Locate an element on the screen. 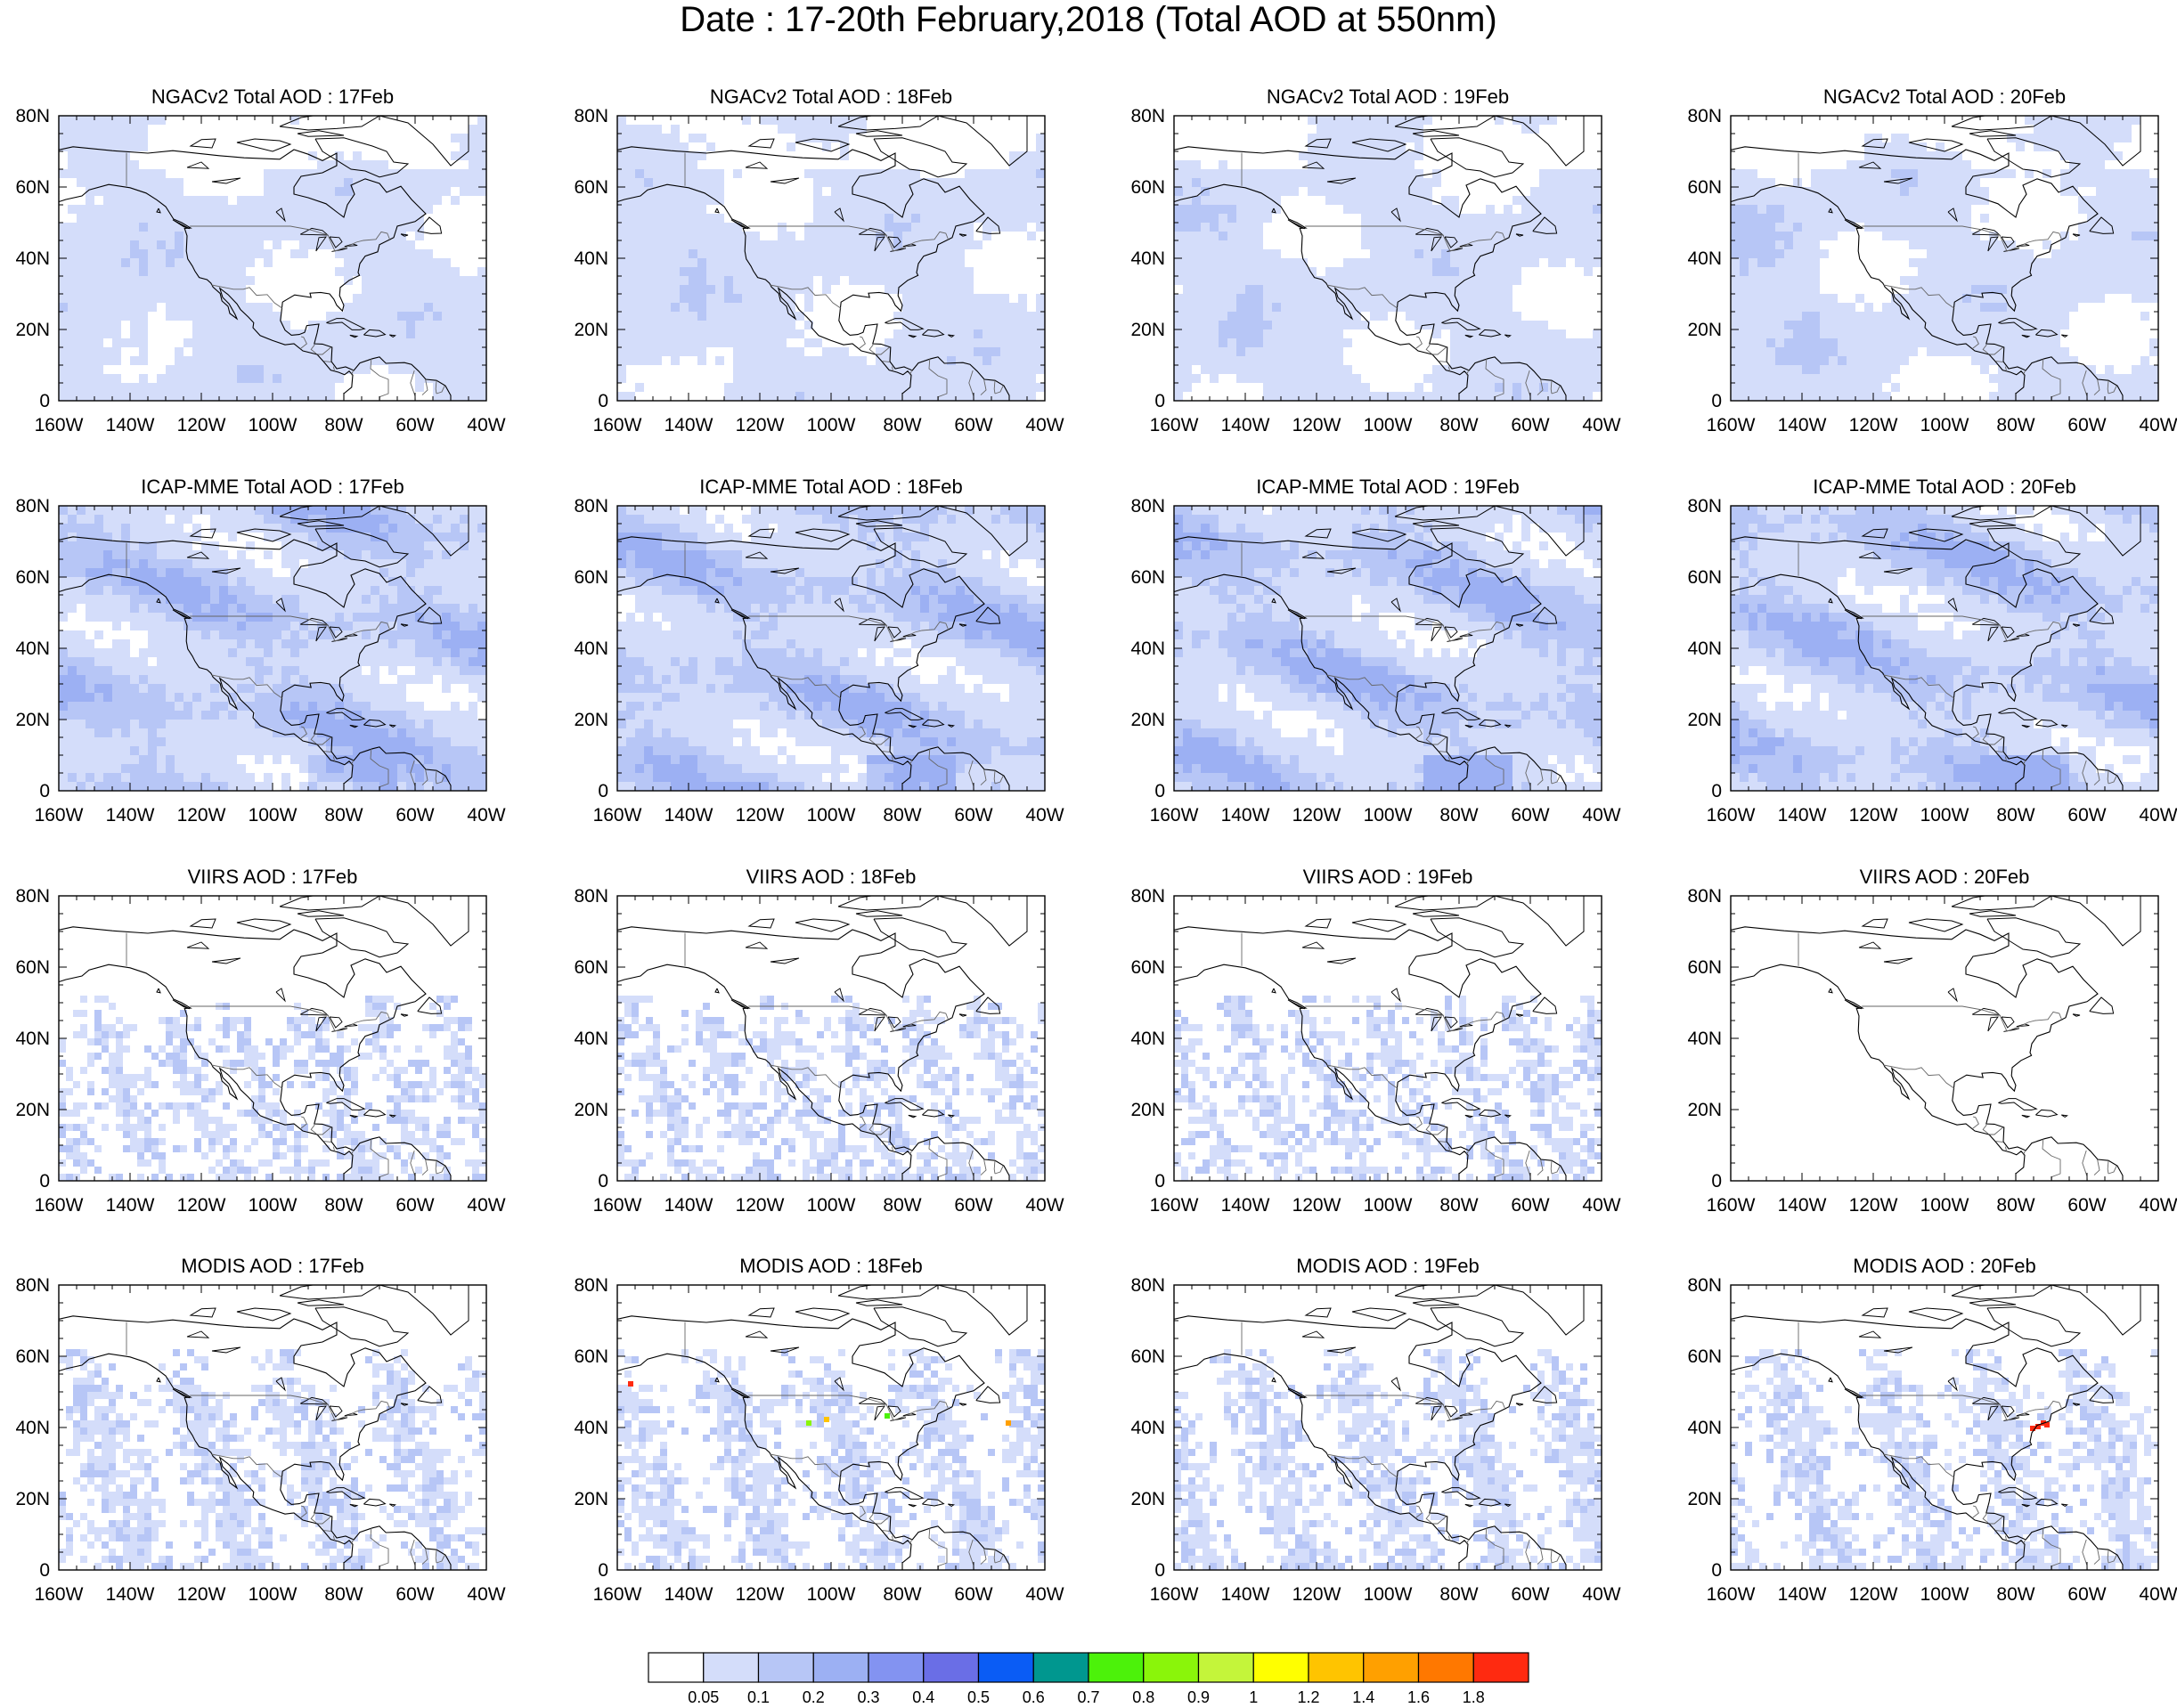  panel-title: ICAP-MME Total AOD : 19Feb is located at coordinates (1388, 487).